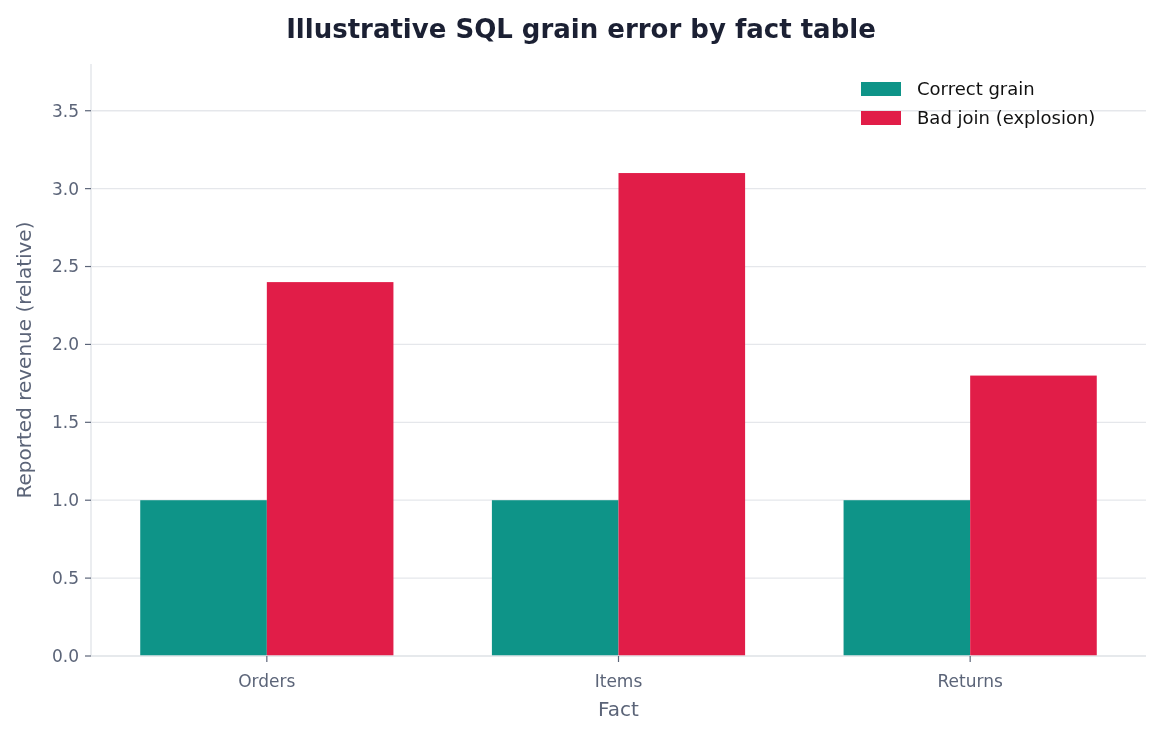  I want to click on x-tick-label: Returns, so click(970, 681).